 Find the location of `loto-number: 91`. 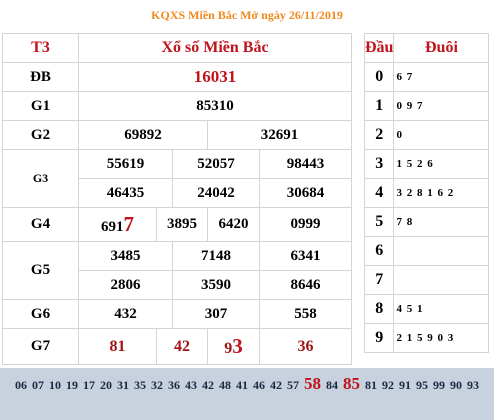

loto-number: 91 is located at coordinates (405, 385).